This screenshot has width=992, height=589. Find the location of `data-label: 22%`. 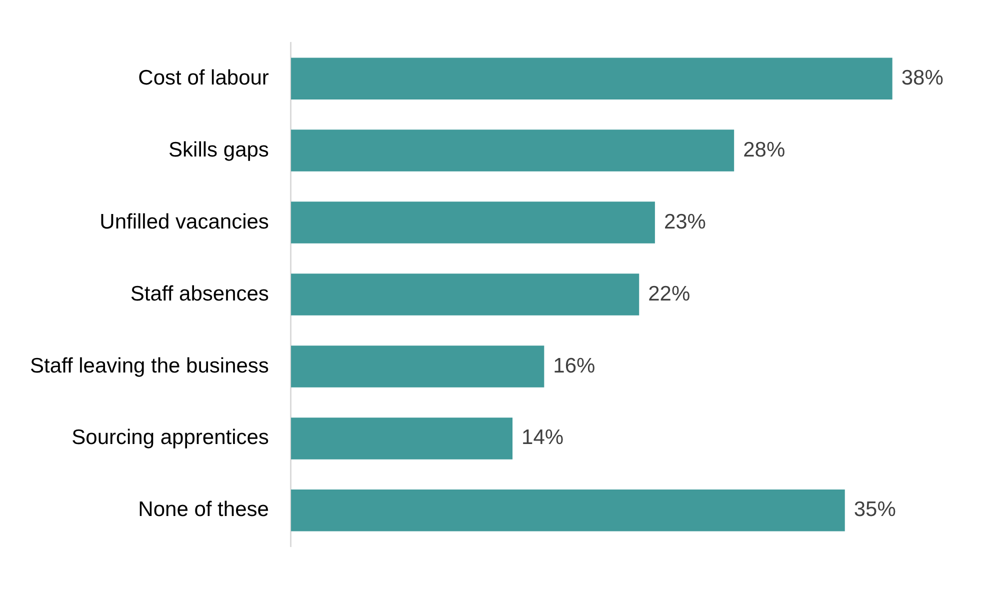

data-label: 22% is located at coordinates (669, 294).